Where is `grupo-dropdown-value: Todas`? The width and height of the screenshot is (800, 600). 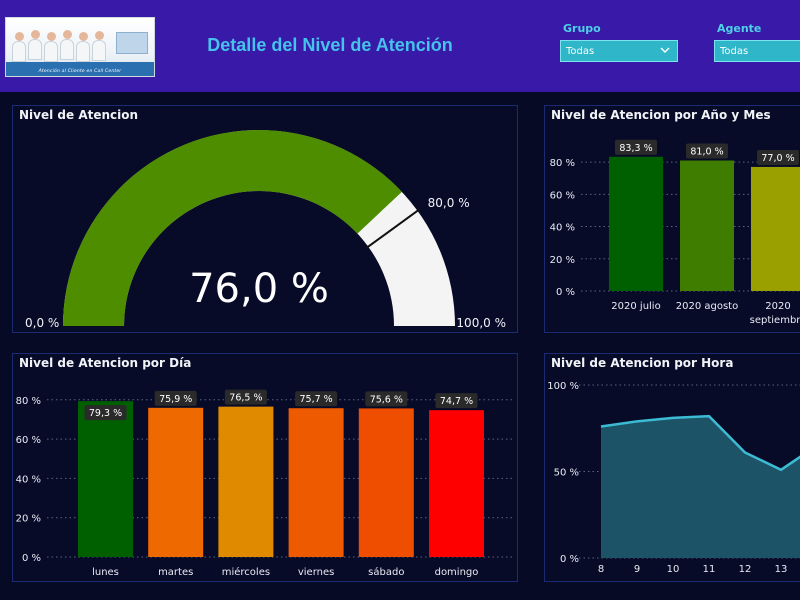
grupo-dropdown-value: Todas is located at coordinates (580, 51).